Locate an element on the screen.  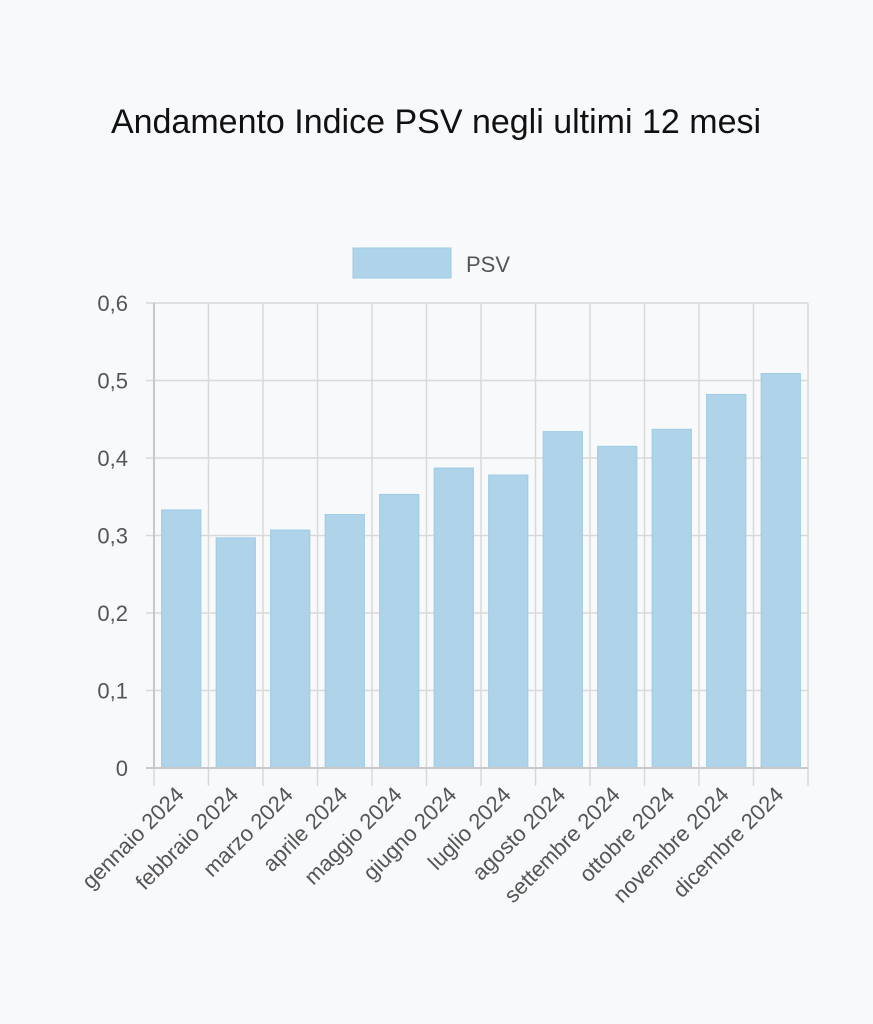
bar-novembre-2024 is located at coordinates (726, 581).